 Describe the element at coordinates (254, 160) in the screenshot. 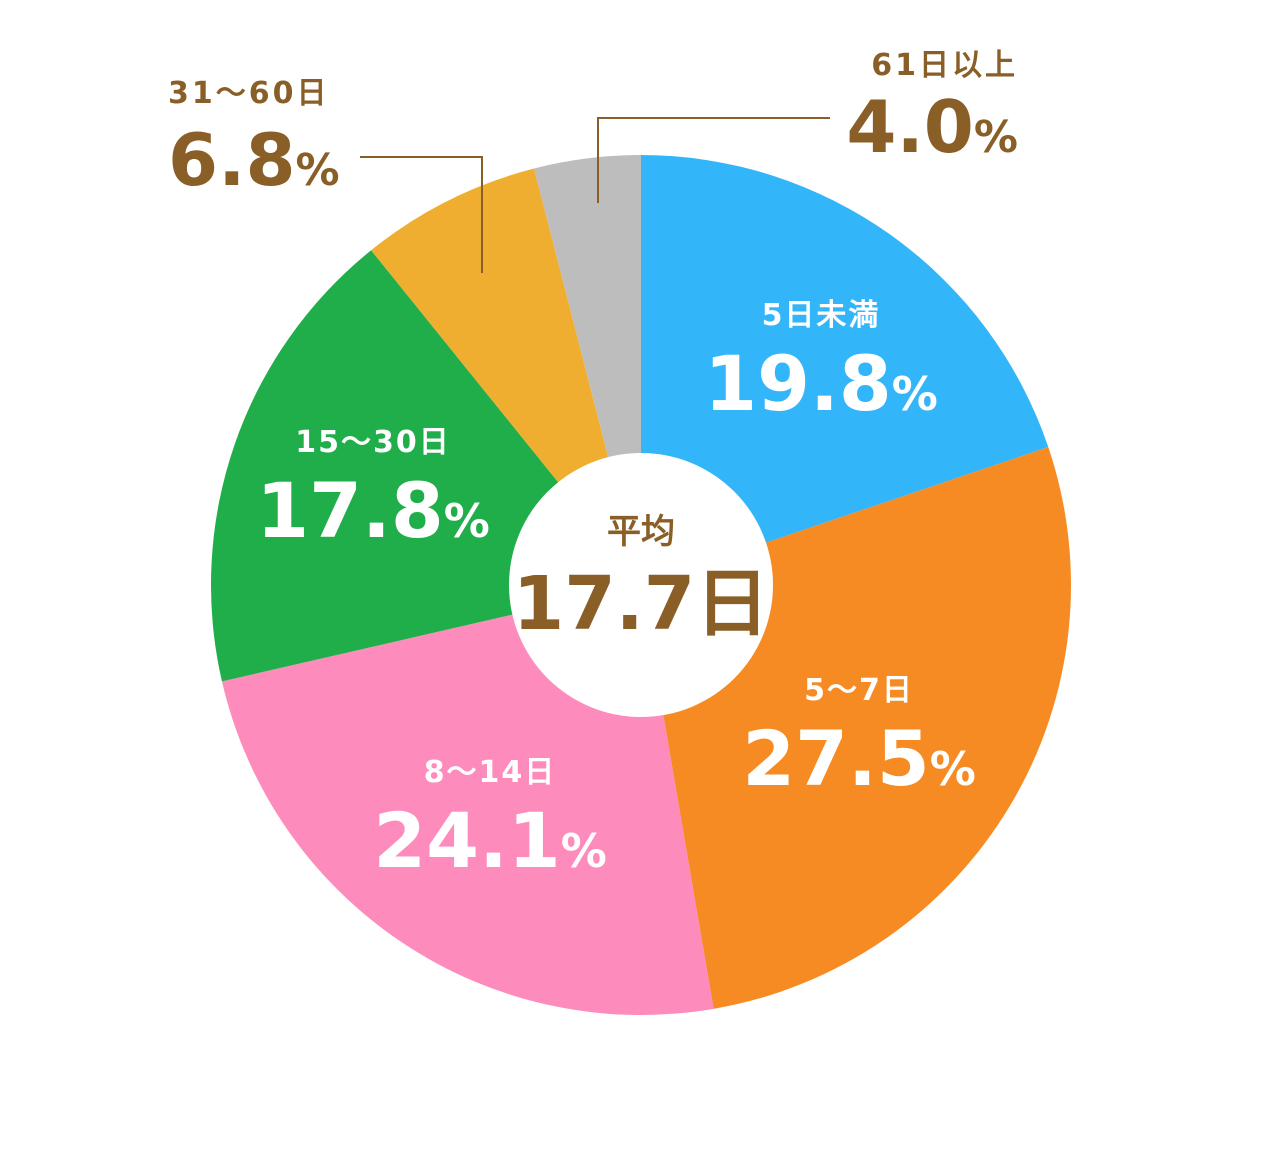

I see `outside-value-label: 6.8%` at that location.